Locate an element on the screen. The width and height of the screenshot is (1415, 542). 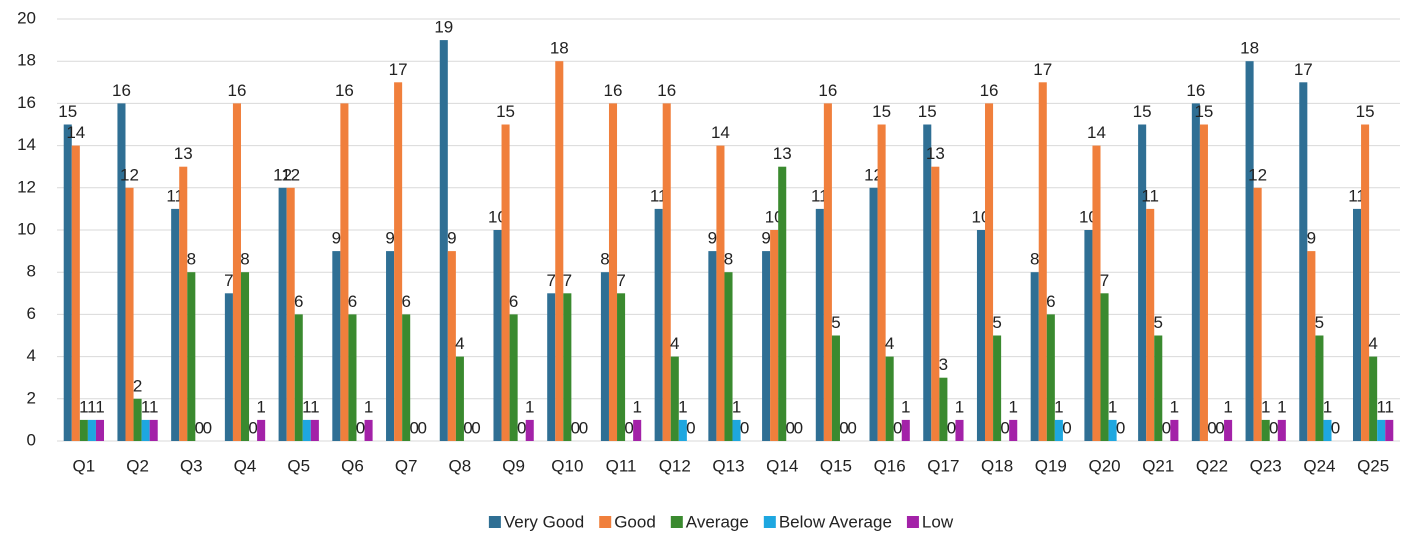
data-label: 17 is located at coordinates (1042, 69).